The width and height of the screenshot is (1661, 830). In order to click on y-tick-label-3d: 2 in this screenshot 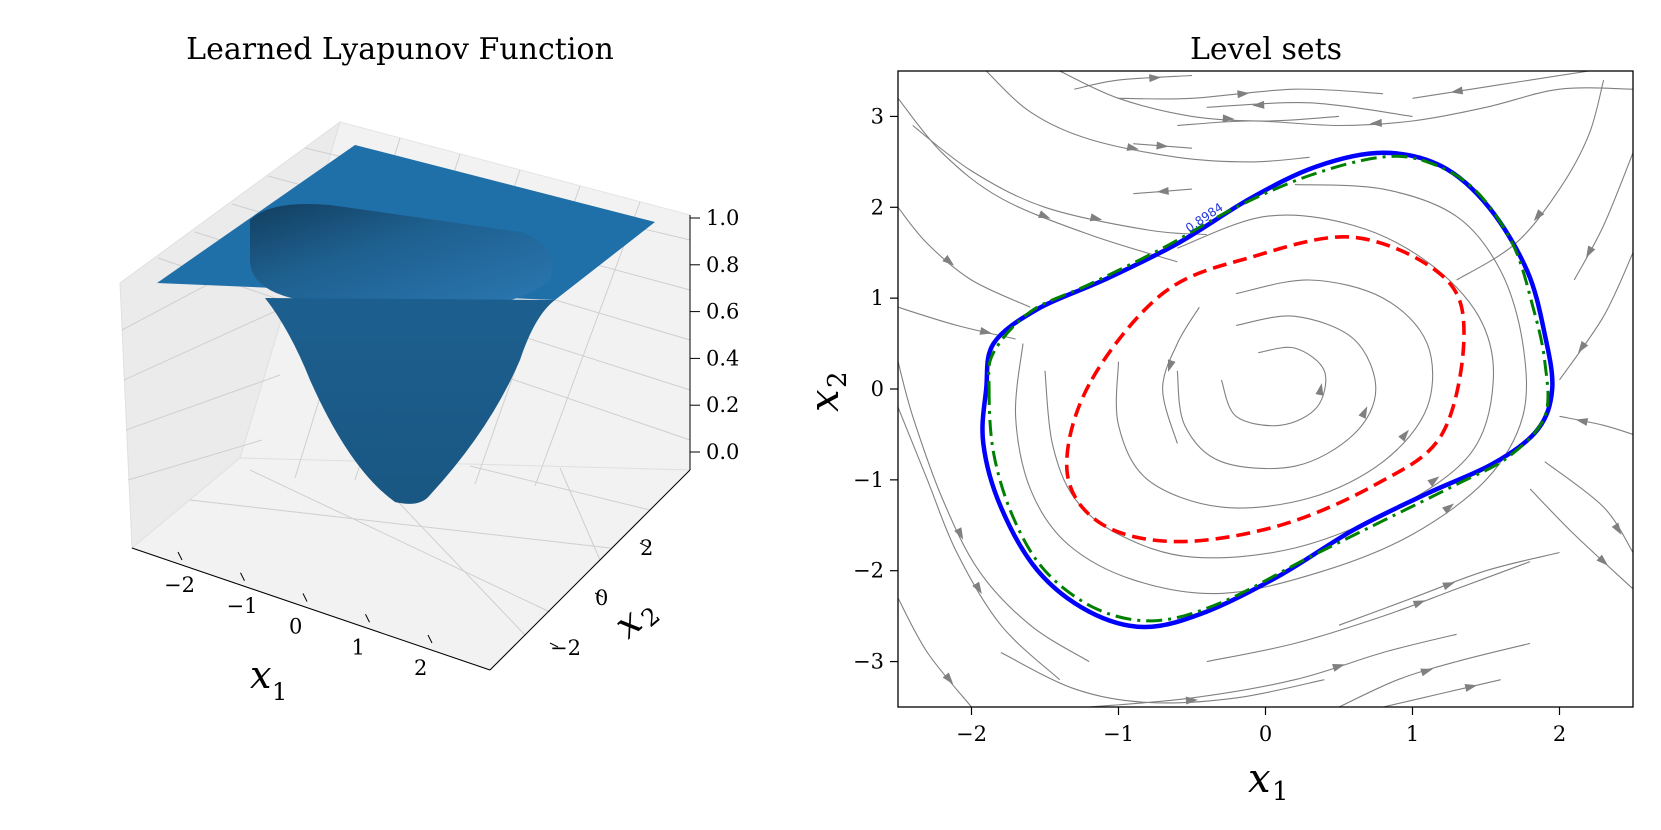, I will do `click(646, 548)`.